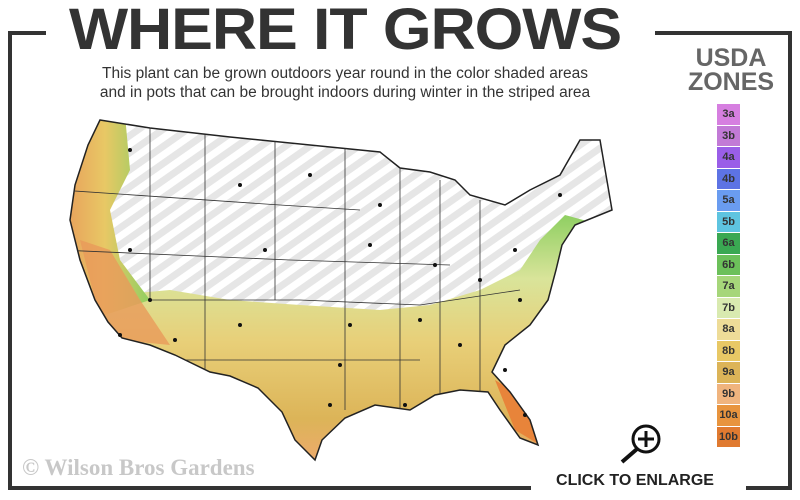 Image resolution: width=800 pixels, height=500 pixels. I want to click on legend-zone-3b: 3b, so click(728, 135).